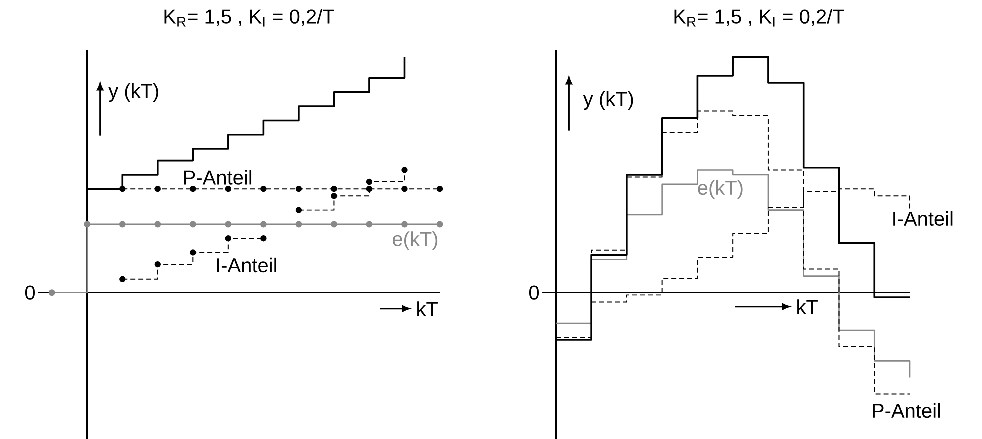 The width and height of the screenshot is (982, 439). What do you see at coordinates (923, 218) in the screenshot?
I see `series-label: I-Anteil` at bounding box center [923, 218].